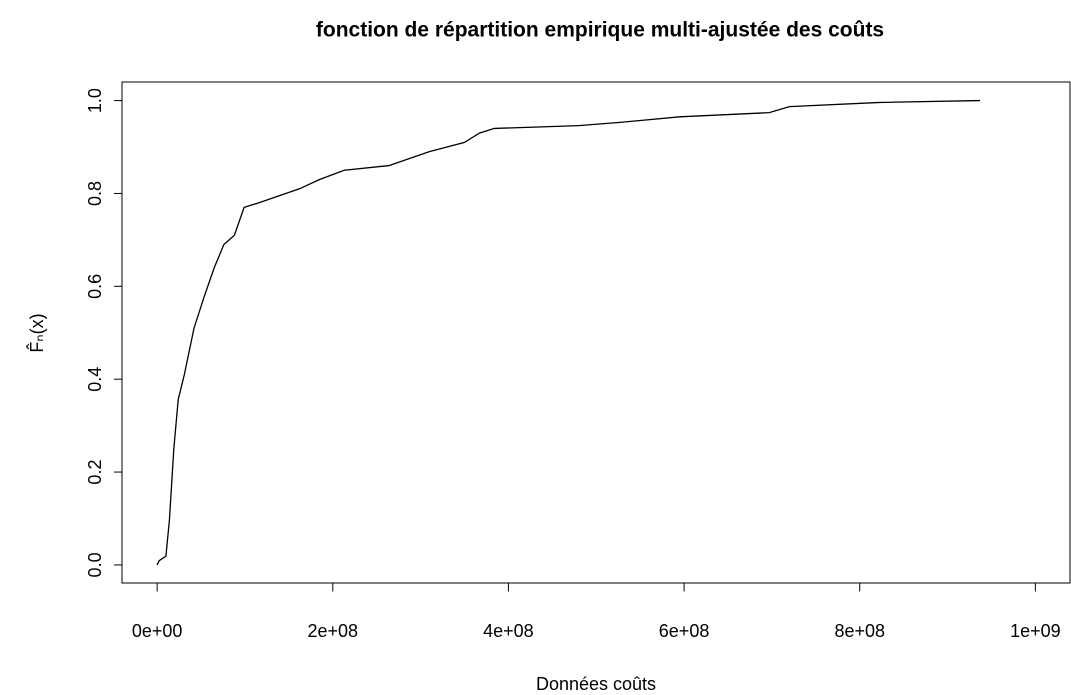 Image resolution: width=1071 pixels, height=695 pixels. I want to click on x-tick-label: 4e+08, so click(508, 631).